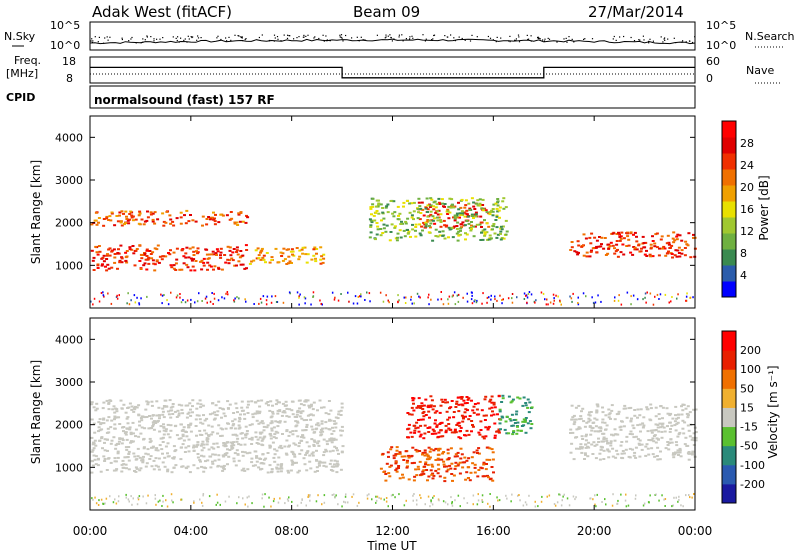  What do you see at coordinates (747, 165) in the screenshot?
I see `colorbar-tick-label: 24` at bounding box center [747, 165].